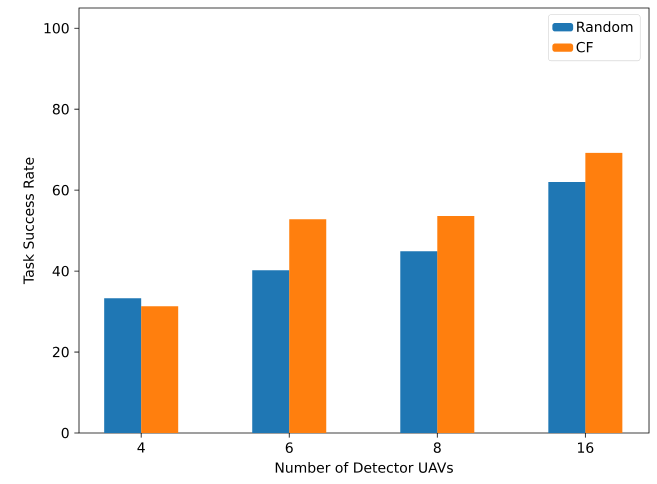 The width and height of the screenshot is (657, 484). I want to click on x-tick-label: 4, so click(141, 447).